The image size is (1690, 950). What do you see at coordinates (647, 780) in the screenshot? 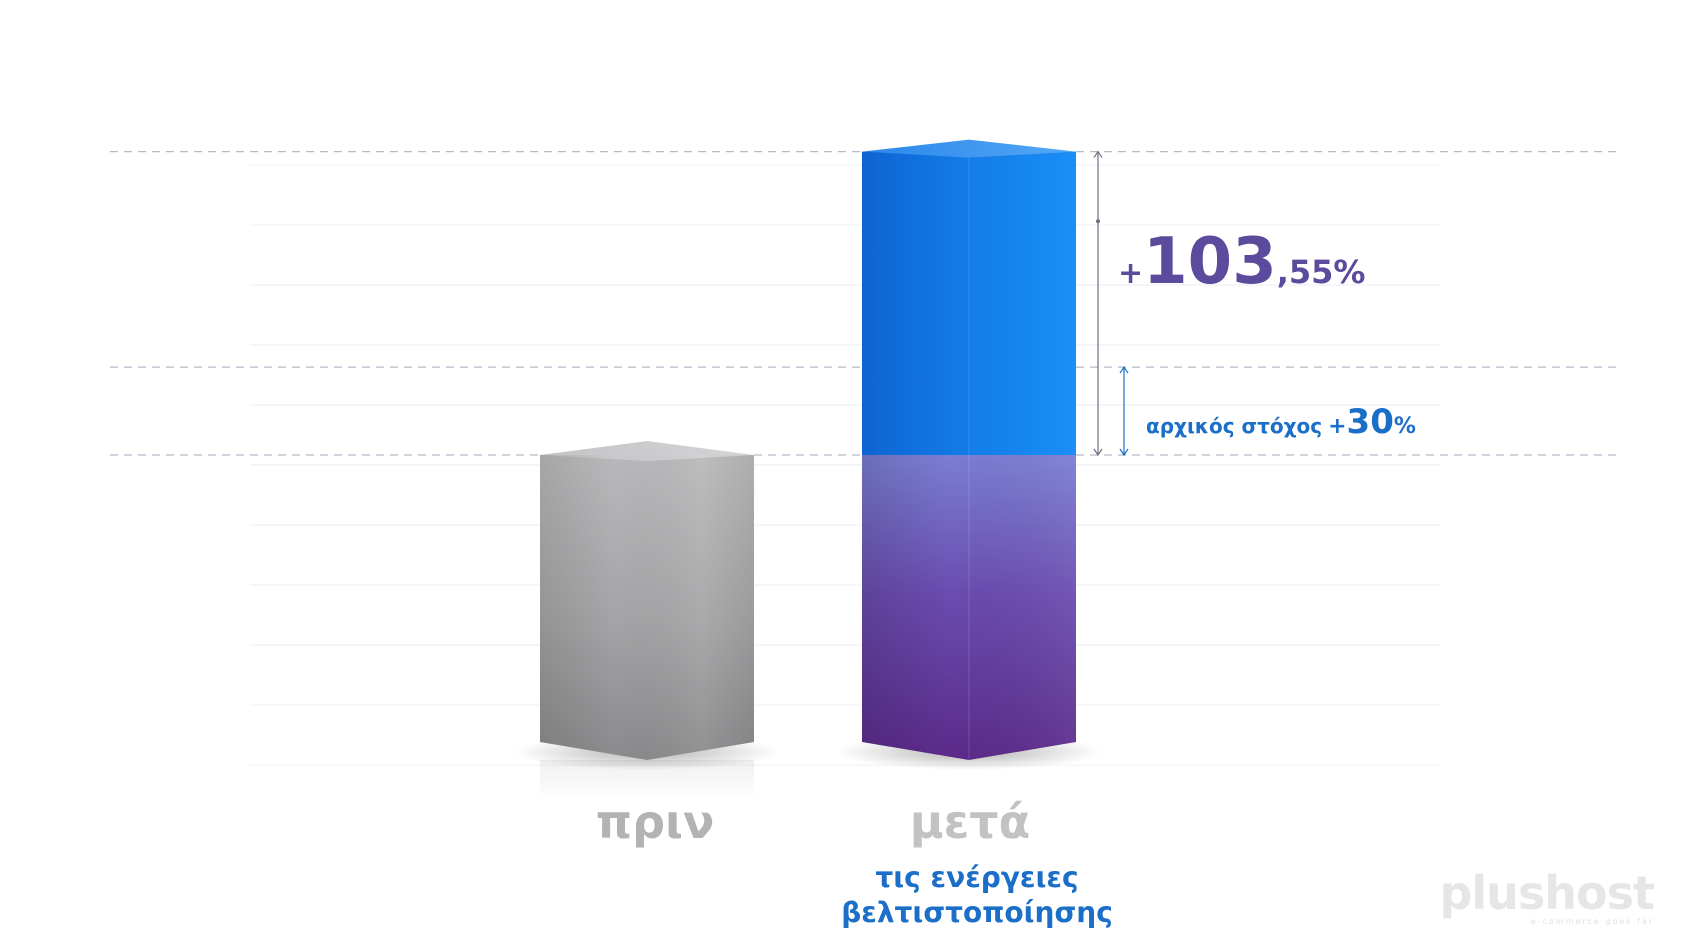
I see `bar-before-reflection` at bounding box center [647, 780].